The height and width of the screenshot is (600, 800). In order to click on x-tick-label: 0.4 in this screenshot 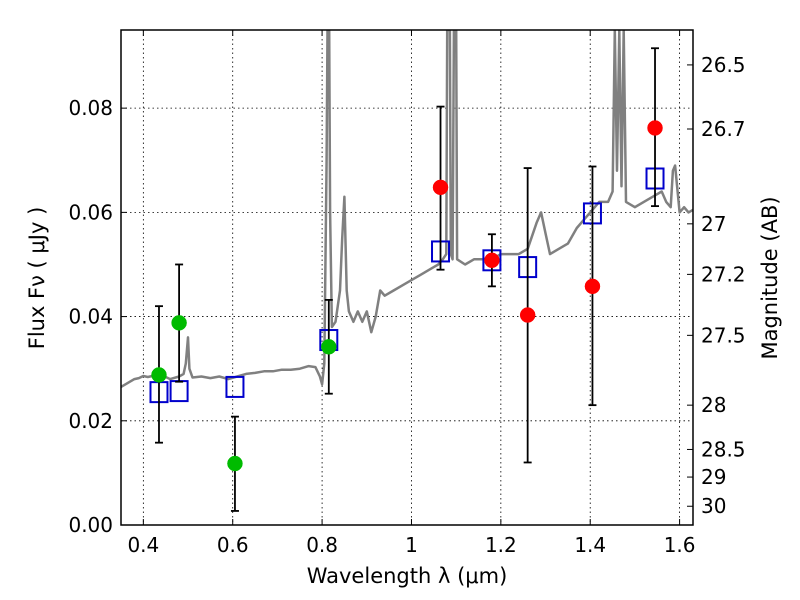, I will do `click(143, 545)`.